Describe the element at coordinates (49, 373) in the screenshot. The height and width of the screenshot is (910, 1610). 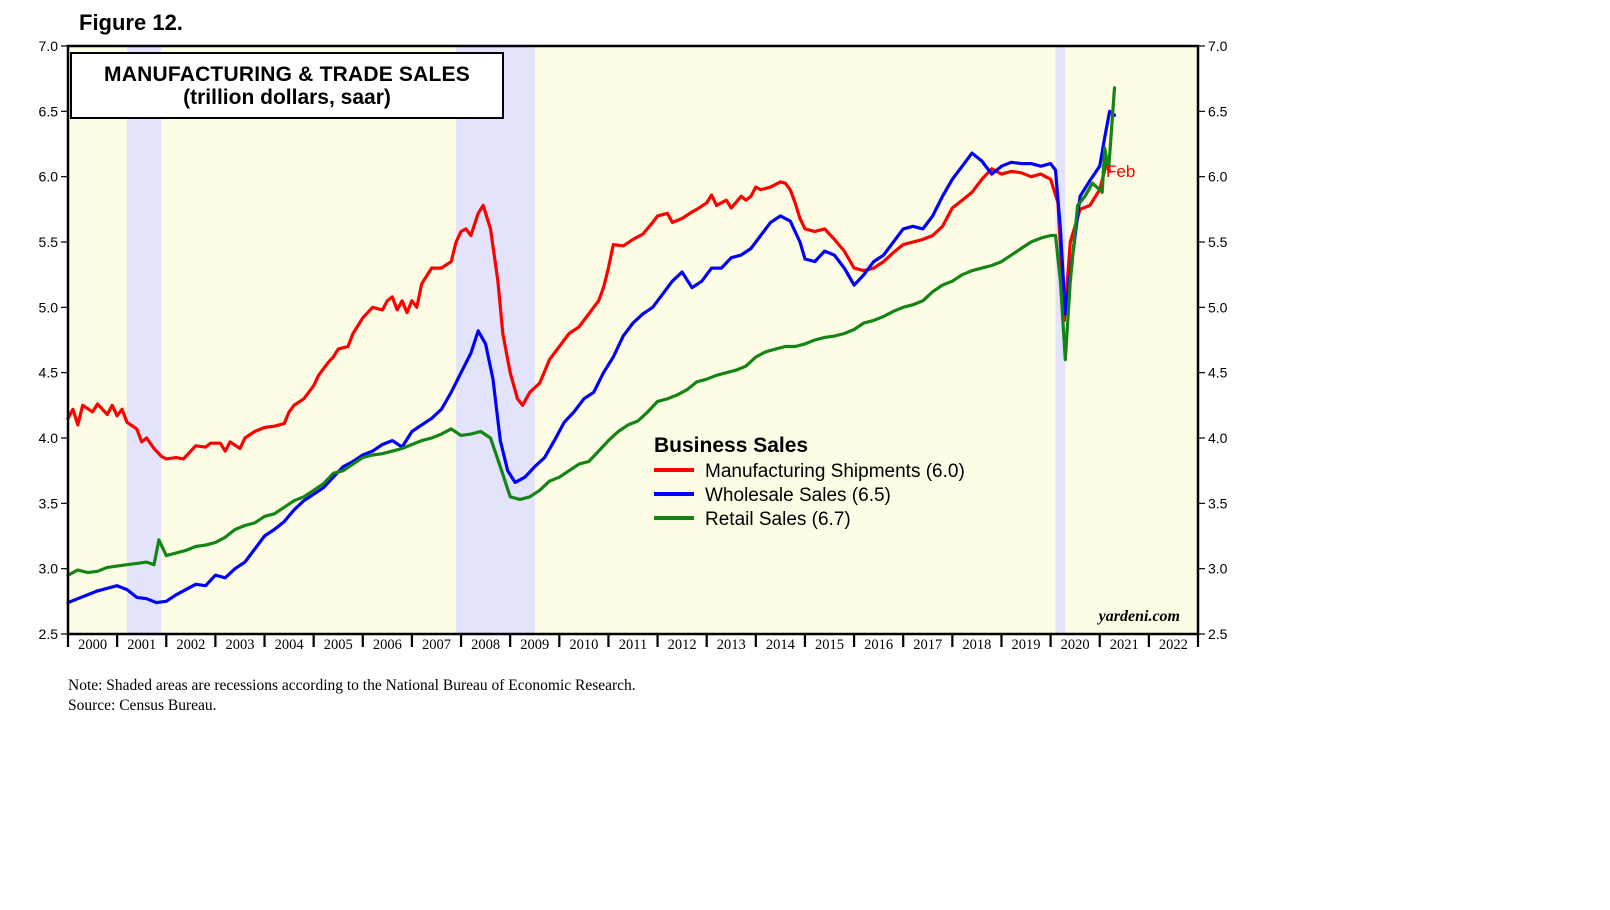
I see `y-tick-label: 4.5` at that location.